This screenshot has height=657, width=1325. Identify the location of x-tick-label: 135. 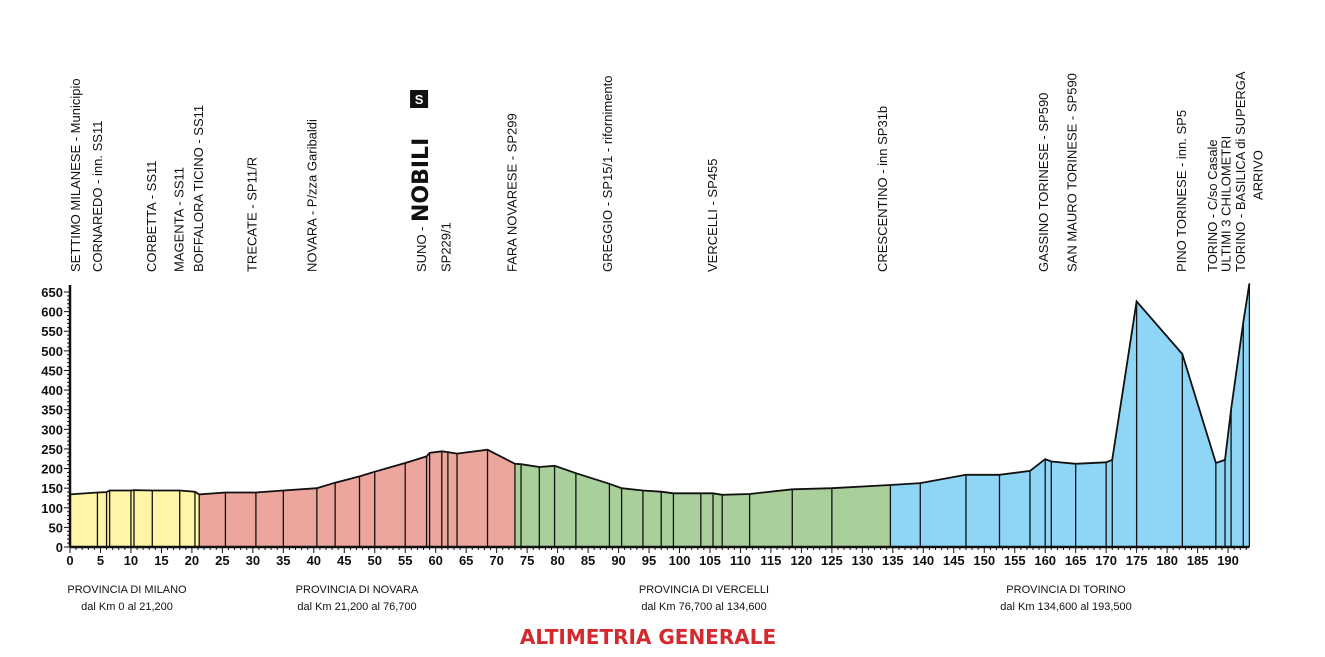
(893, 560).